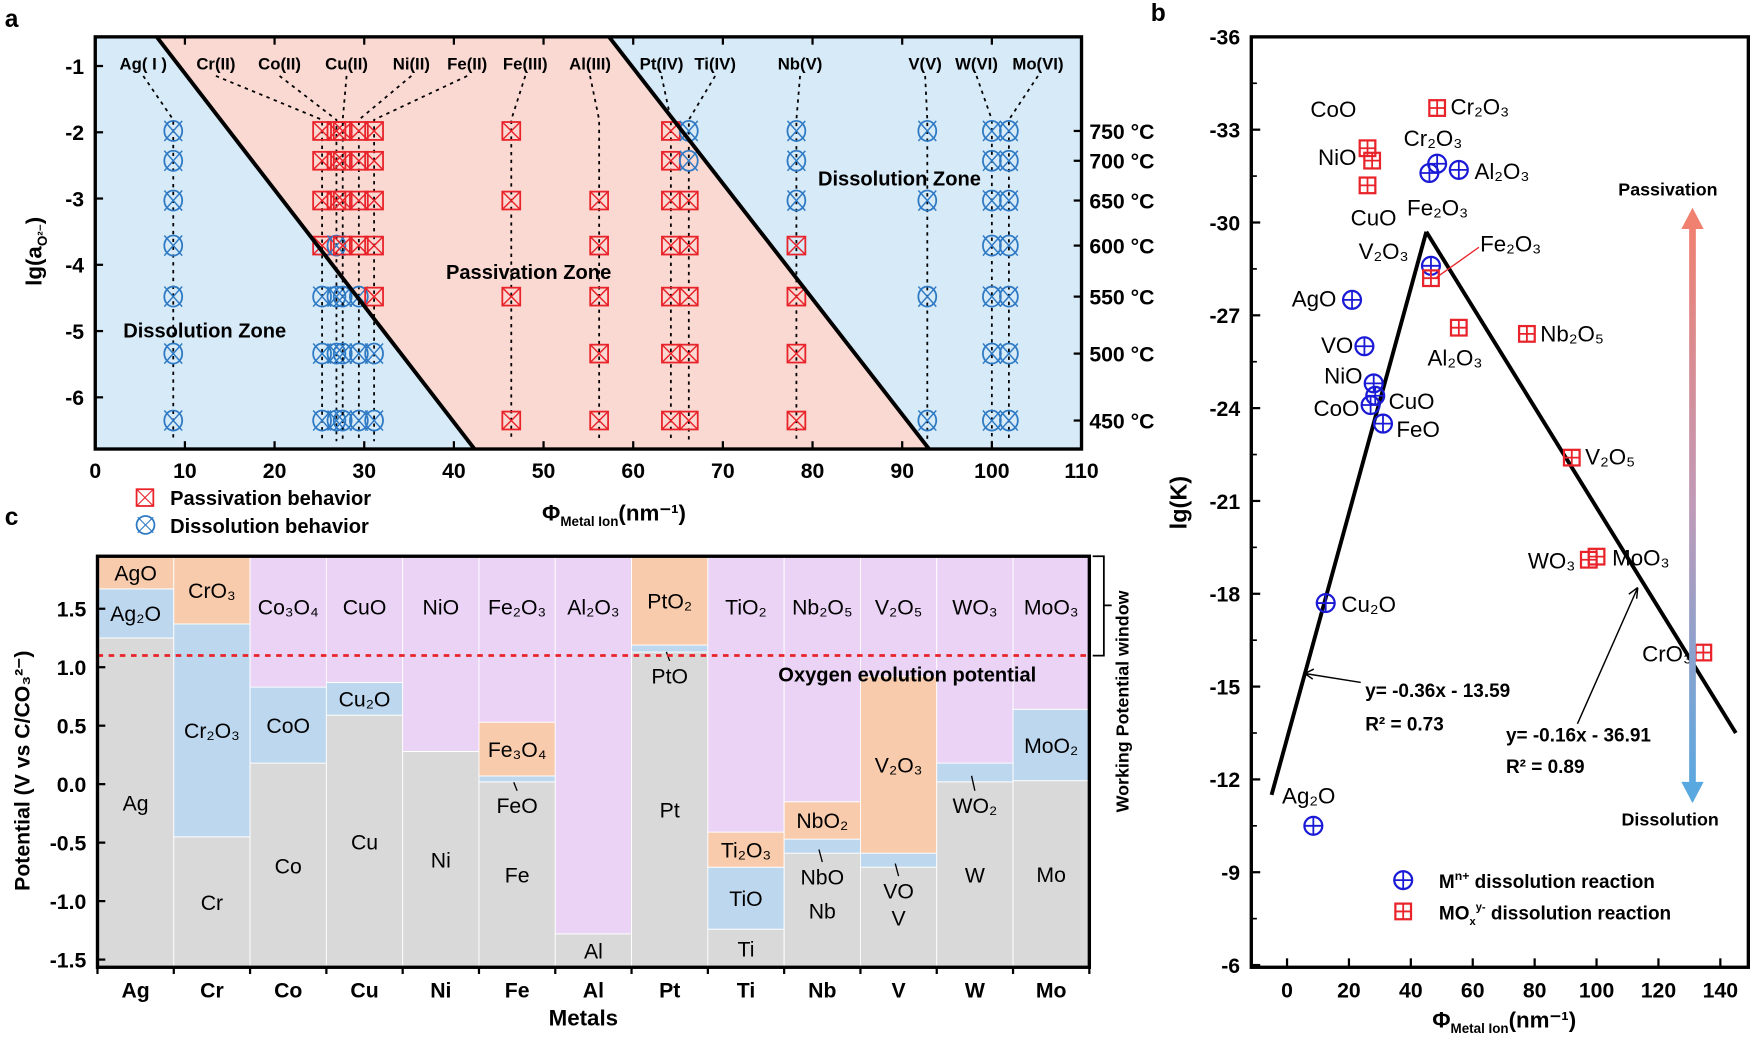  What do you see at coordinates (822, 607) in the screenshot?
I see `phase-label: Nb₂O₅` at bounding box center [822, 607].